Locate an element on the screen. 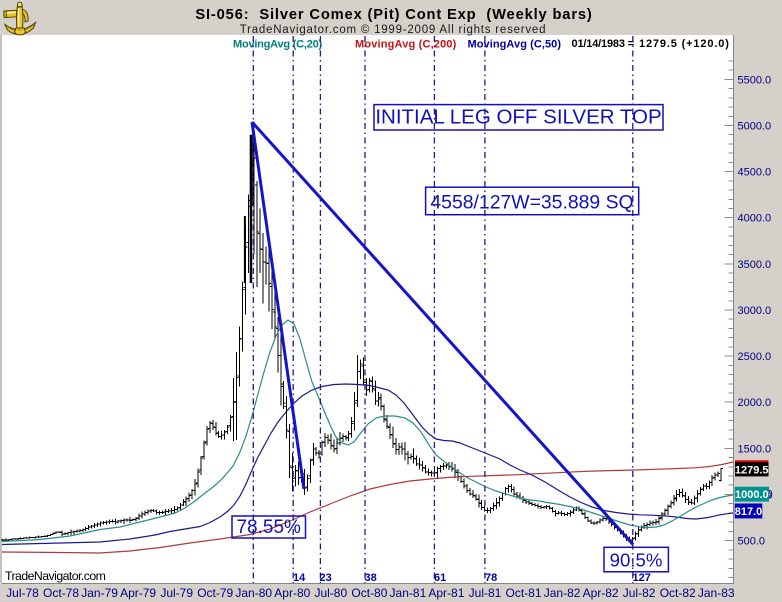  svg-text: 3000.0 is located at coordinates (755, 311).